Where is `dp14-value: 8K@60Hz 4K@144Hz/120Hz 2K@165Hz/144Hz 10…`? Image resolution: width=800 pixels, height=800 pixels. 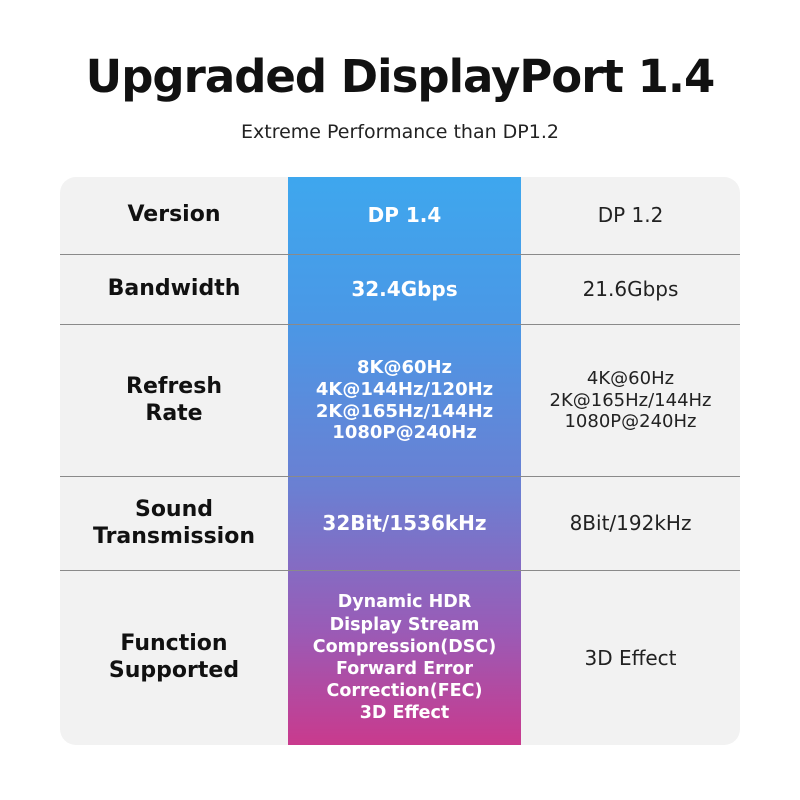
dp14-value: 8K@60Hz 4K@144Hz/120Hz 2K@165Hz/144Hz 10… is located at coordinates (404, 400).